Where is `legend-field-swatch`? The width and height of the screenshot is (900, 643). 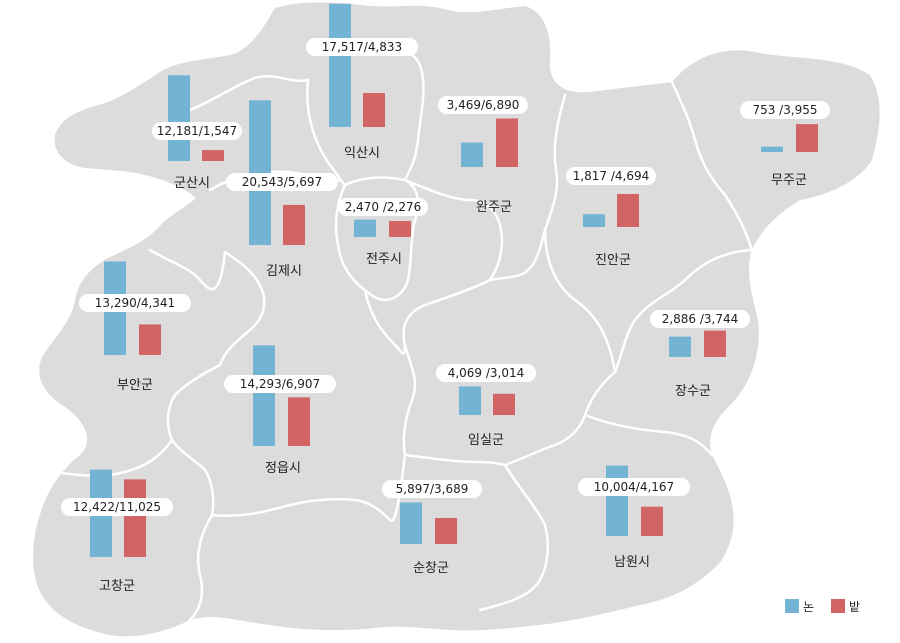 legend-field-swatch is located at coordinates (838, 606).